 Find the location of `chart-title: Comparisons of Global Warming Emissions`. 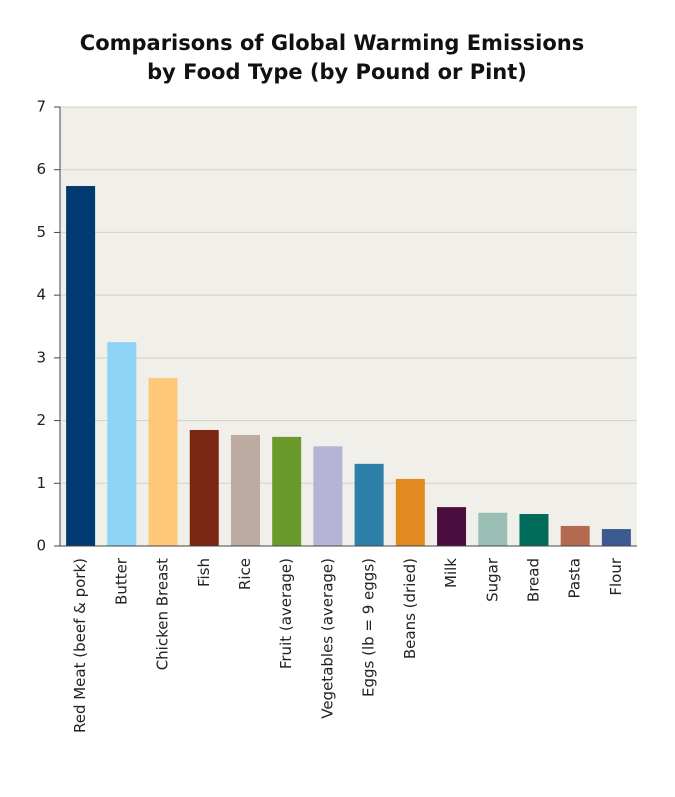

chart-title: Comparisons of Global Warming Emissions is located at coordinates (332, 43).